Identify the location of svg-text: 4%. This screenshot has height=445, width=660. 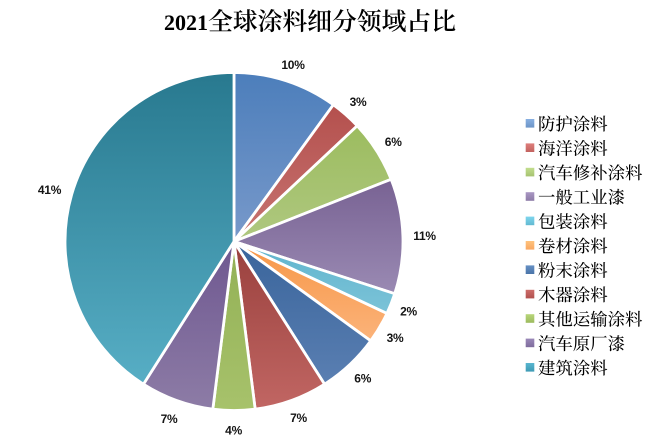
(233, 431).